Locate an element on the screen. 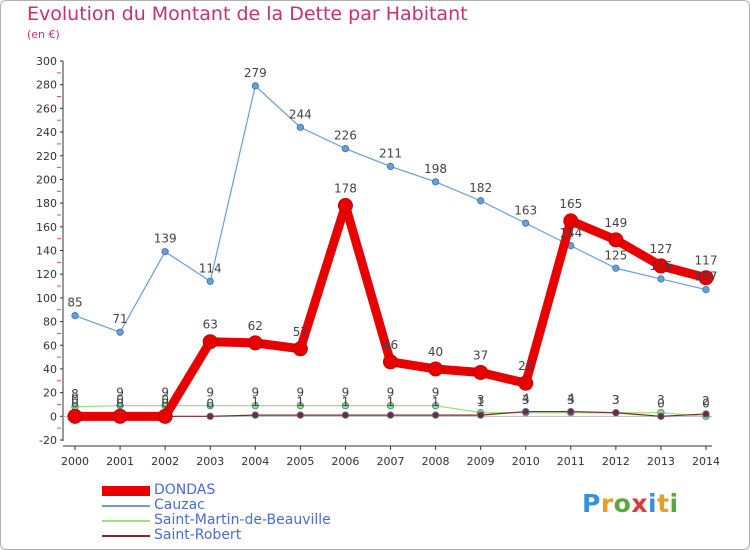 The height and width of the screenshot is (550, 750). logo-letter: o is located at coordinates (622, 503).